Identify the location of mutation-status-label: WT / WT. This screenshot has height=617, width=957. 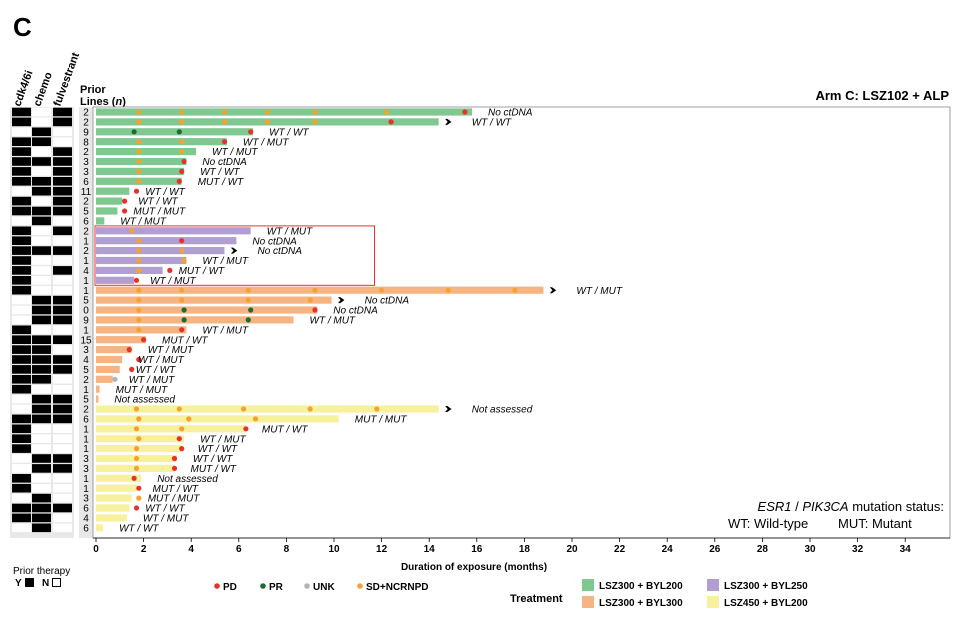
(213, 459).